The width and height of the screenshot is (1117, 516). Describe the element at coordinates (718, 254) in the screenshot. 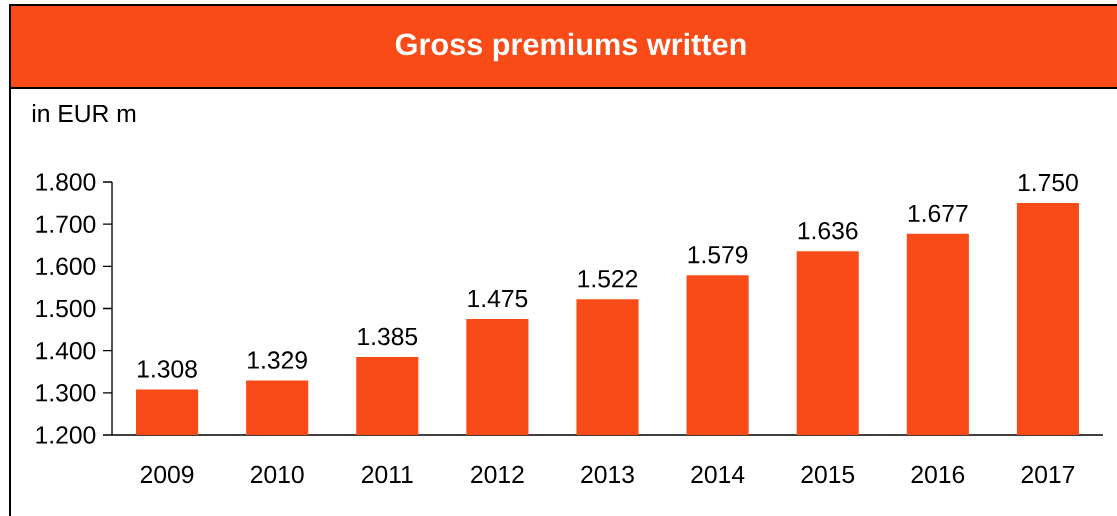

I see `data-label: 1.579` at that location.